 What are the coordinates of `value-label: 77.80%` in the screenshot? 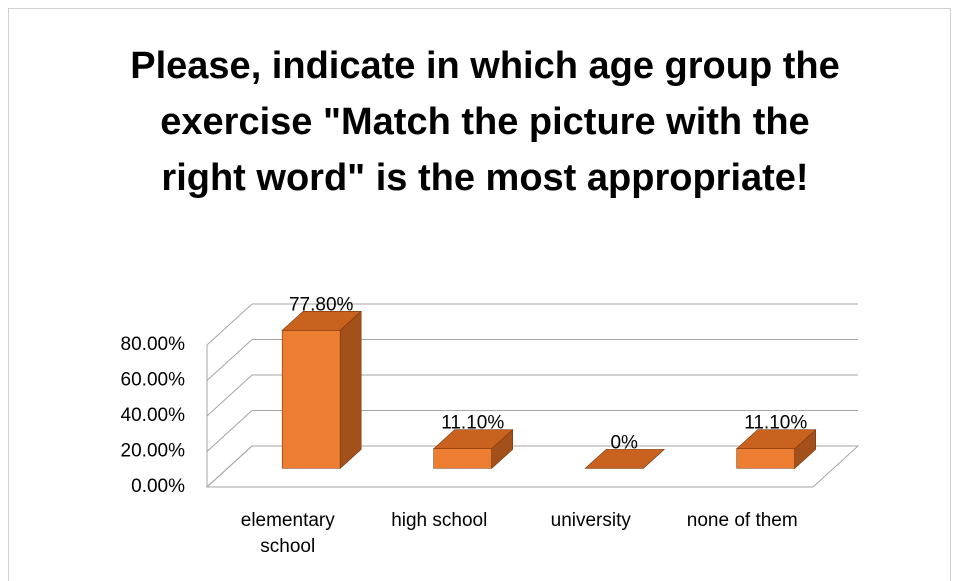 It's located at (321, 304).